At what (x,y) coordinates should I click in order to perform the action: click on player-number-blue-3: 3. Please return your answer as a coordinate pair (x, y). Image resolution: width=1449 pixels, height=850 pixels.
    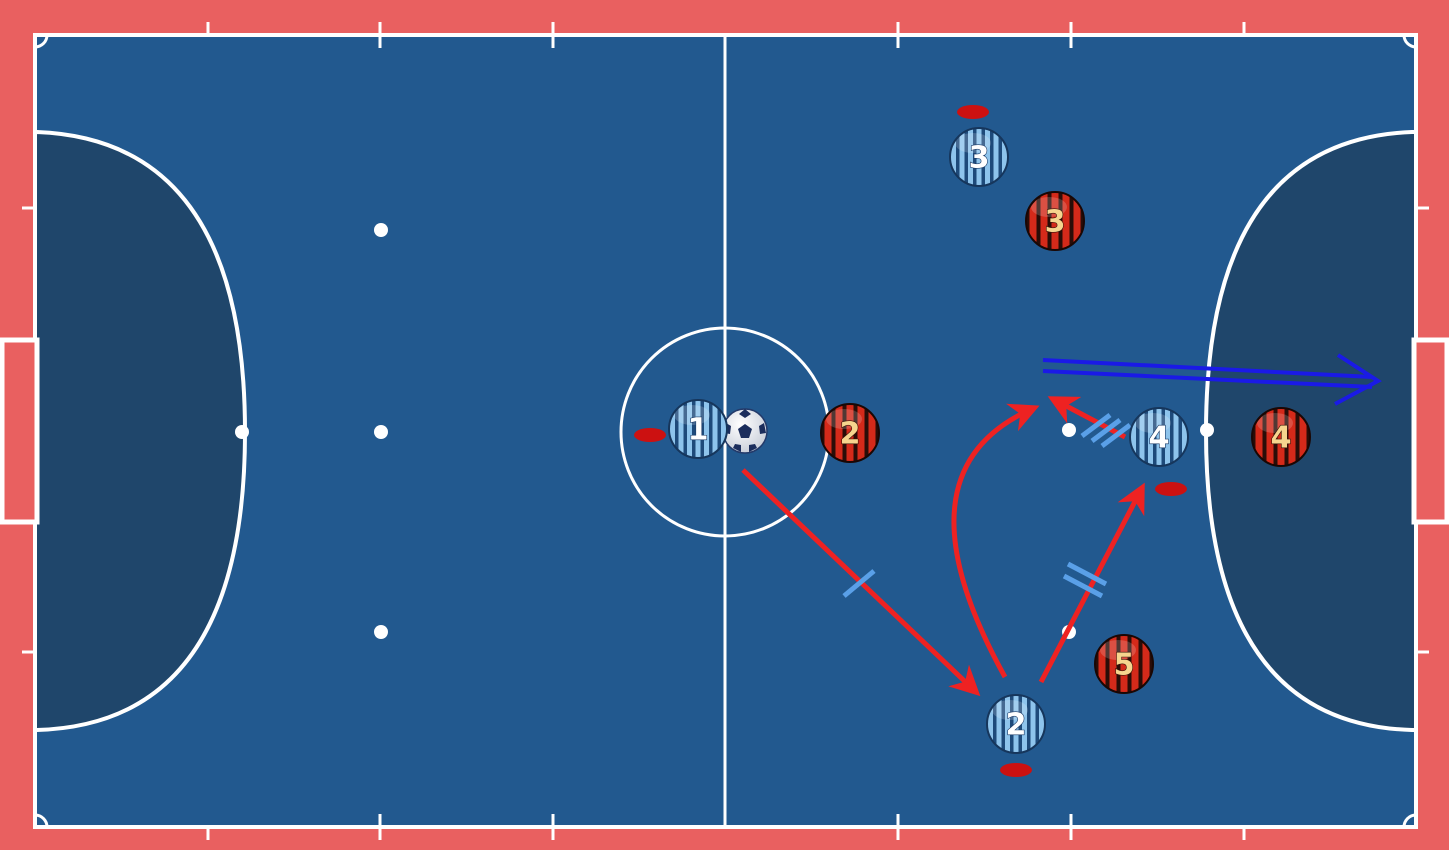
    Looking at the image, I should click on (979, 158).